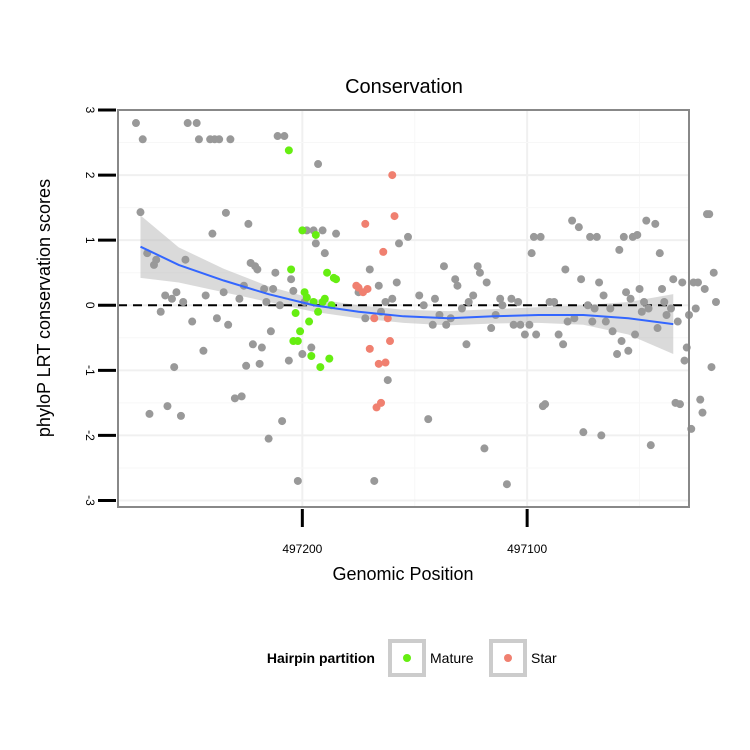  I want to click on y-tick-label-0: -3, so click(90, 500).